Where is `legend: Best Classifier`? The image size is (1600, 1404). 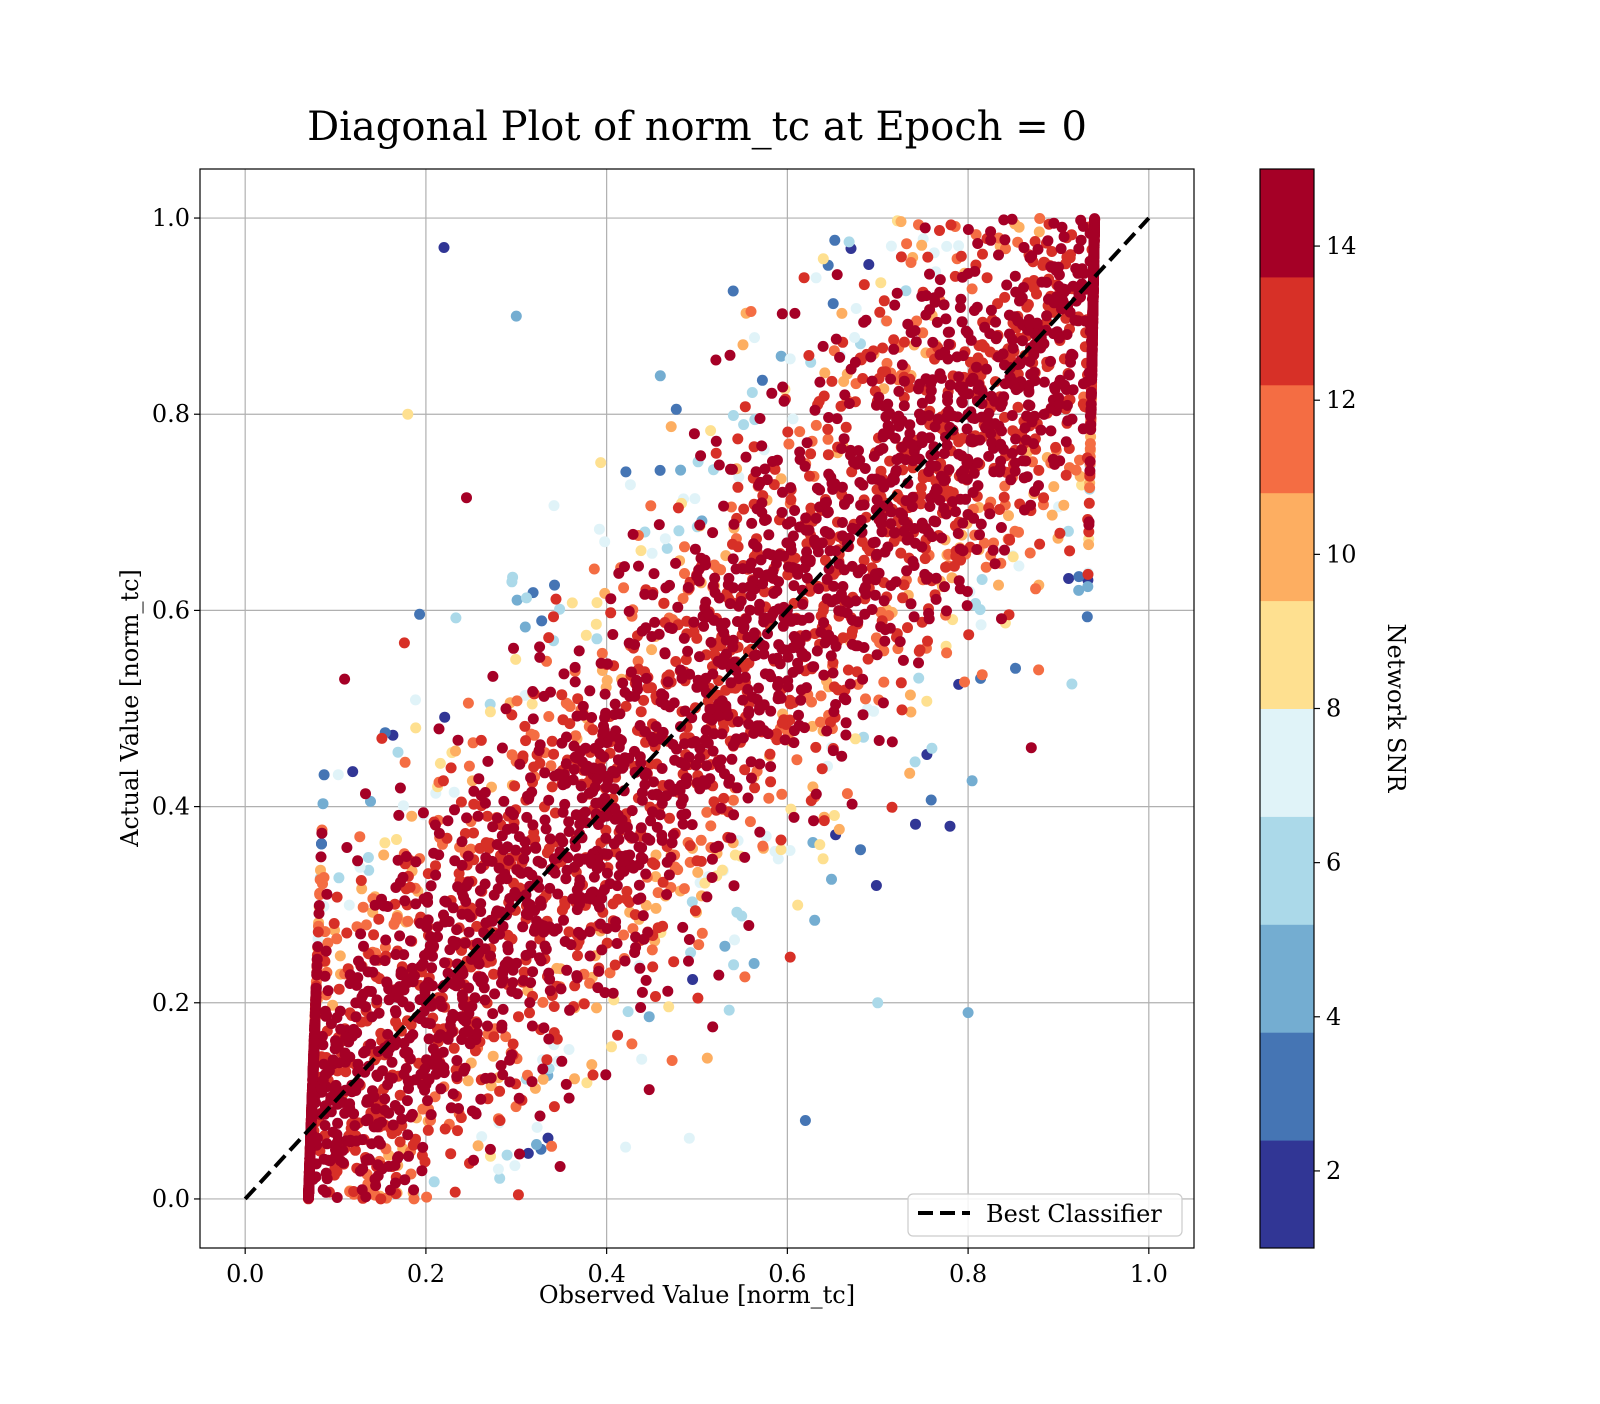
legend: Best Classifier is located at coordinates (1045, 1215).